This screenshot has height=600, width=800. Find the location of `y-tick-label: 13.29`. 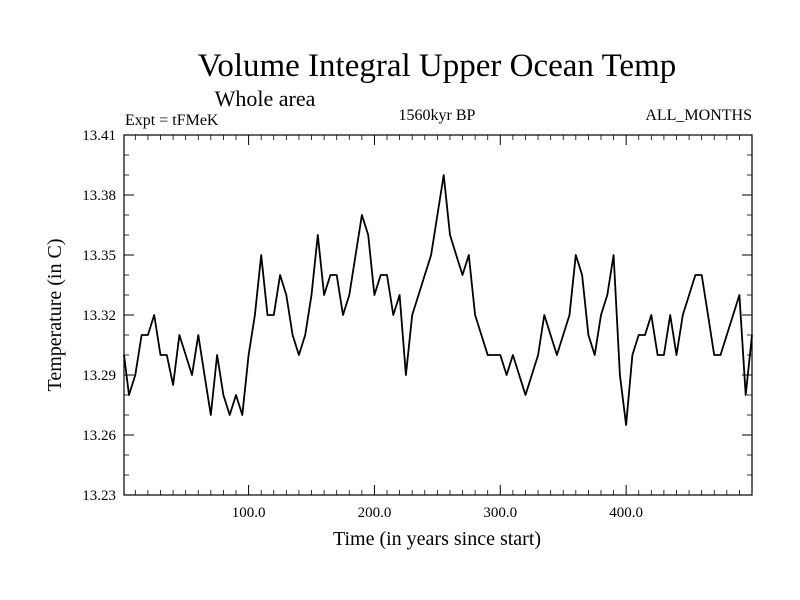

y-tick-label: 13.29 is located at coordinates (99, 376).